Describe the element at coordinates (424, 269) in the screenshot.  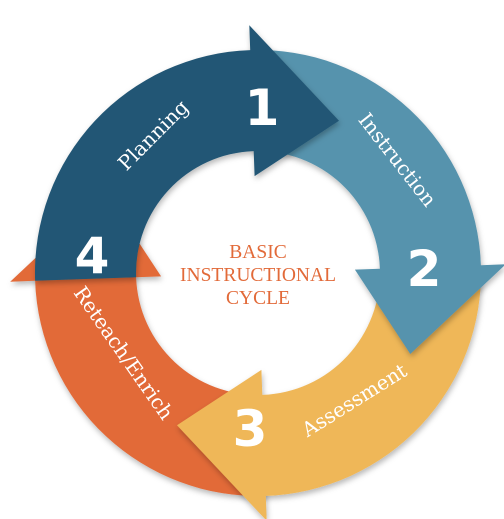
I see `segment-number-2: 2` at that location.